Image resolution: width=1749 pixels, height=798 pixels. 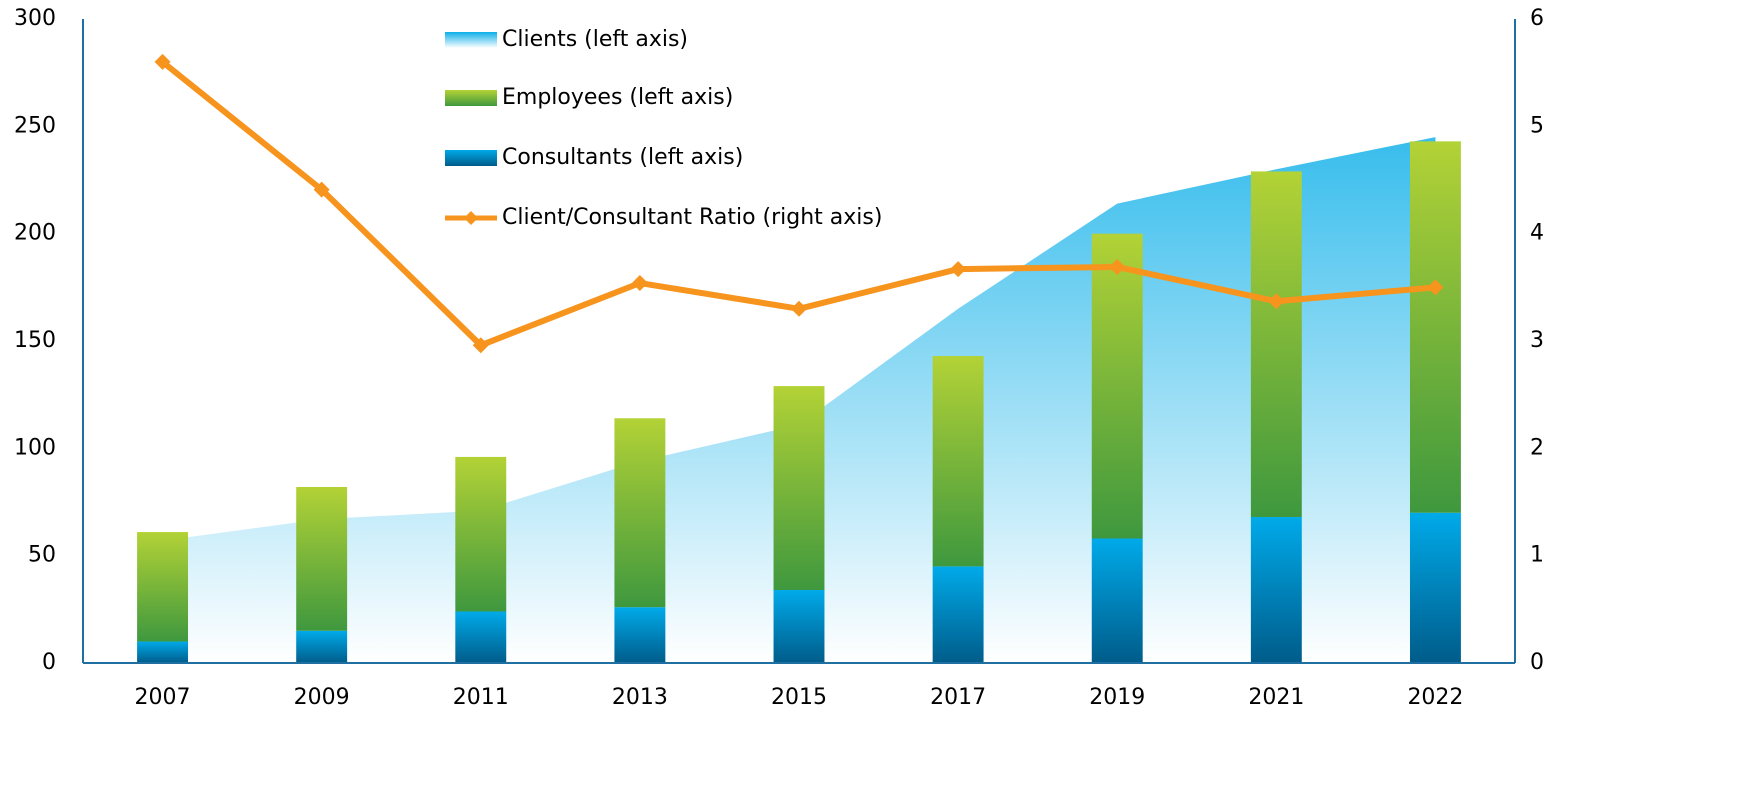 What do you see at coordinates (1537, 447) in the screenshot?
I see `y2-tick-label: 2` at bounding box center [1537, 447].